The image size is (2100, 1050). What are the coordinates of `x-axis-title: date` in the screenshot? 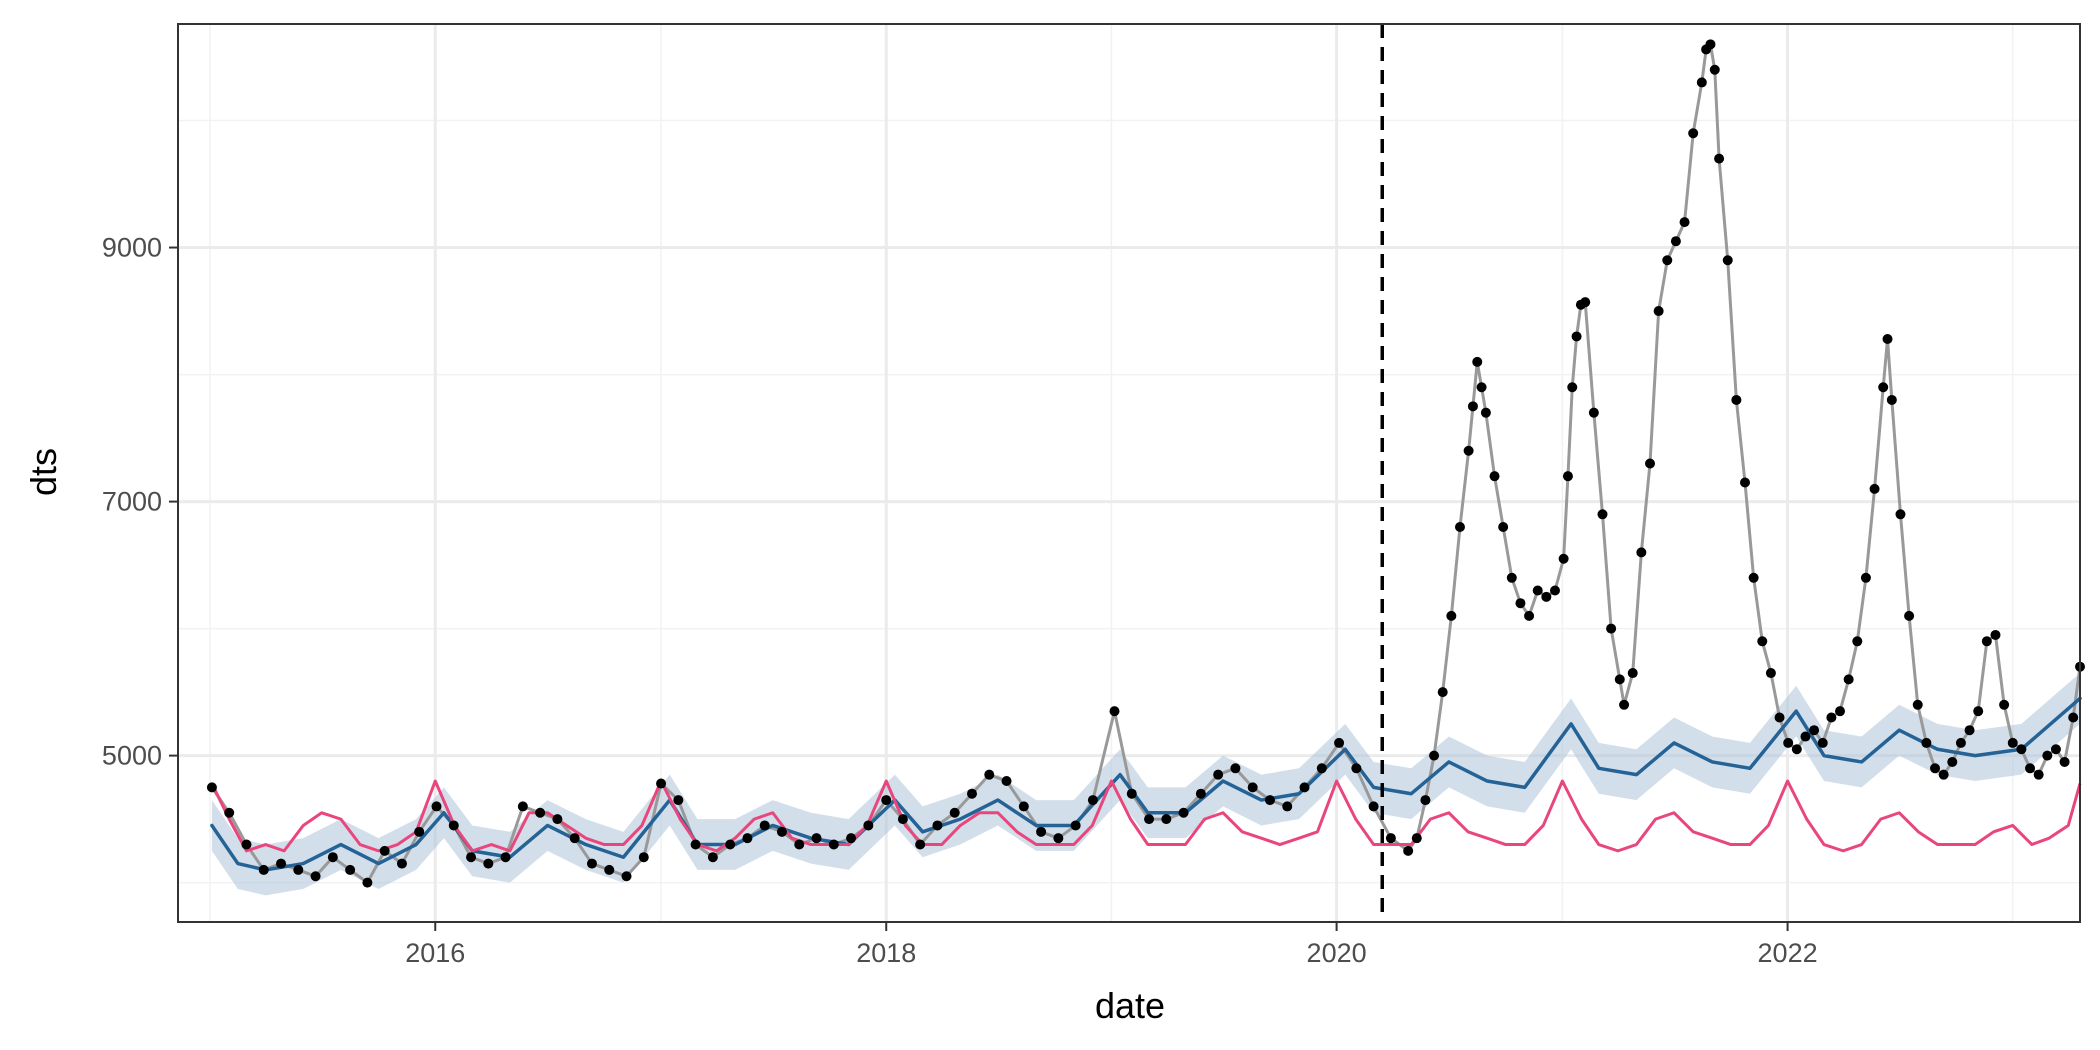 It's located at (1130, 1005).